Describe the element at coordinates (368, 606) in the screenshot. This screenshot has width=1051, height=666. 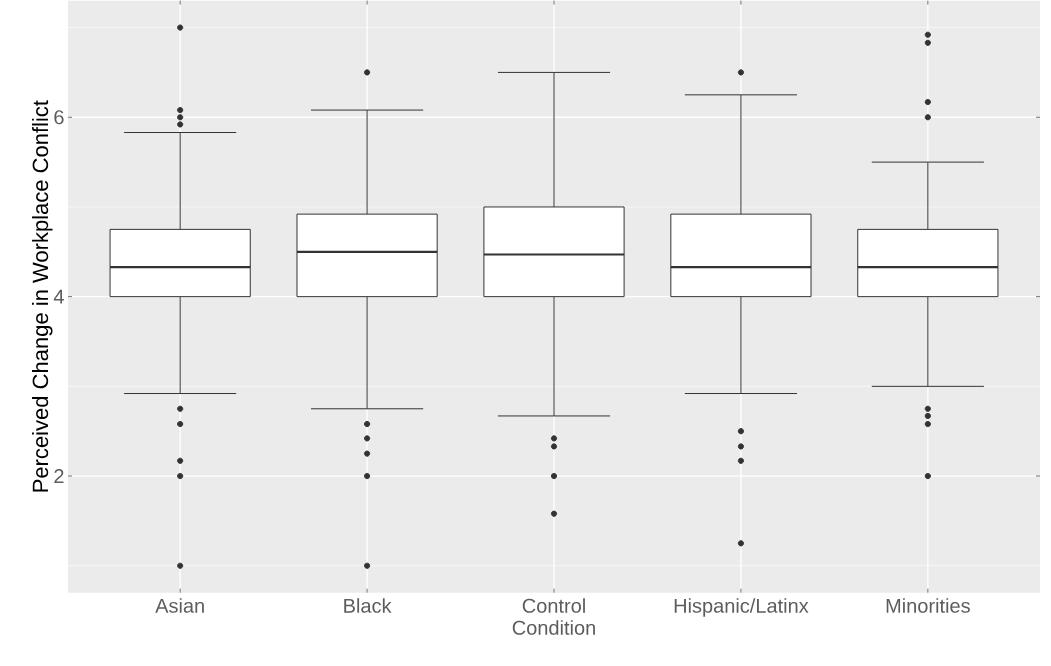
I see `x-tick-label: Black` at that location.